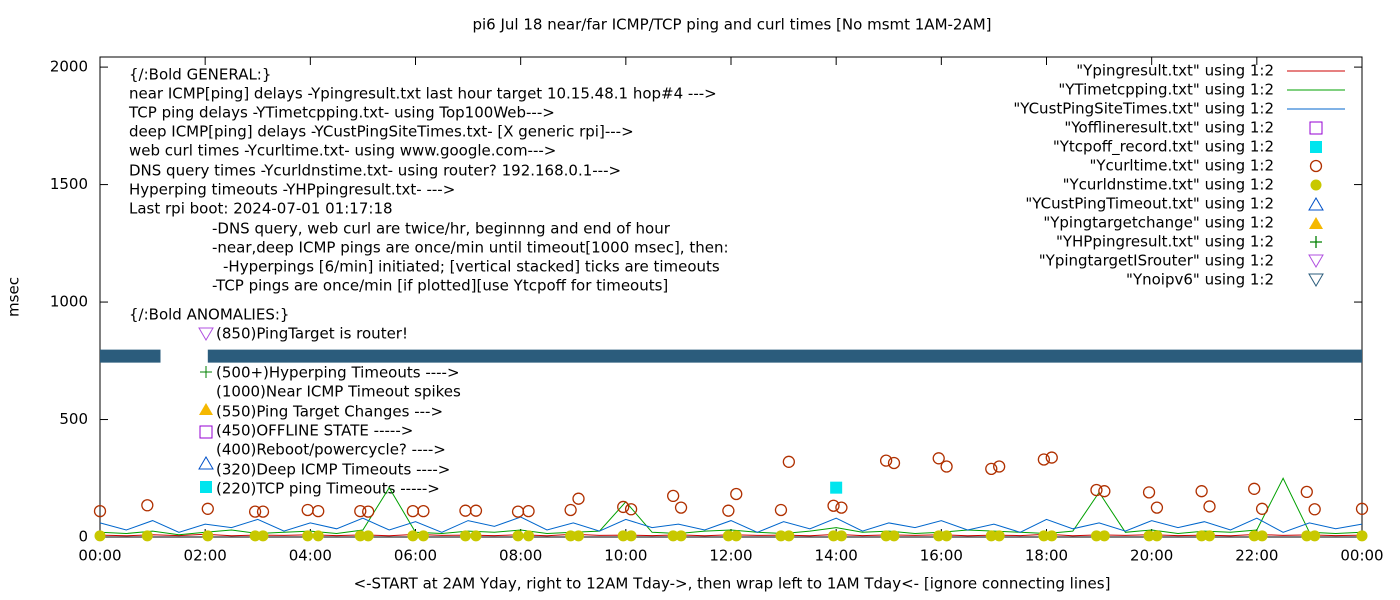 Image resolution: width=1400 pixels, height=600 pixels. I want to click on y-tick-label: 1000, so click(69, 302).